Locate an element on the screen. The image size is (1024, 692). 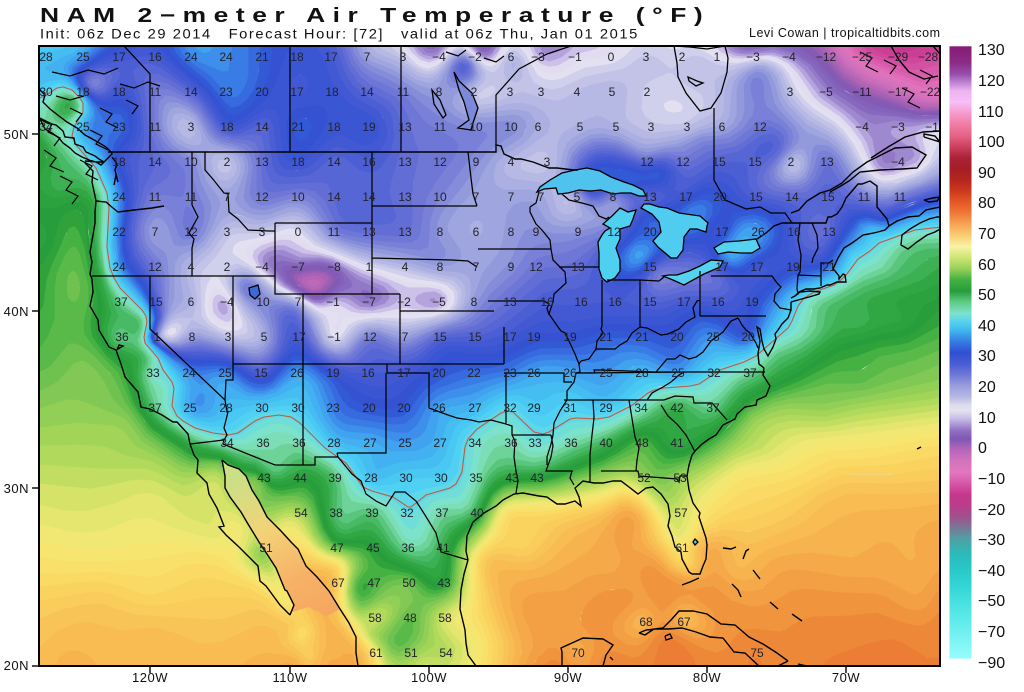
svg-text: 120W is located at coordinates (150, 677).